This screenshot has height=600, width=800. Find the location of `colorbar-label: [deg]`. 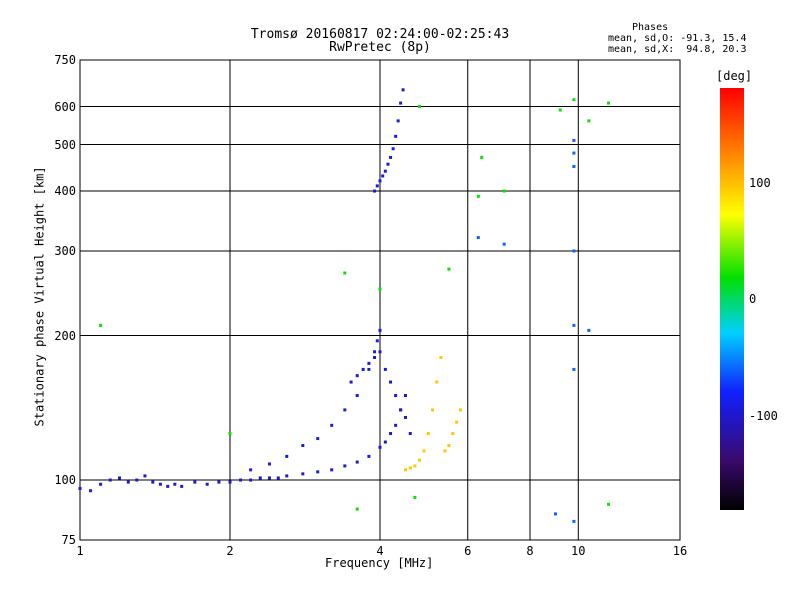

colorbar-label: [deg] is located at coordinates (734, 76).